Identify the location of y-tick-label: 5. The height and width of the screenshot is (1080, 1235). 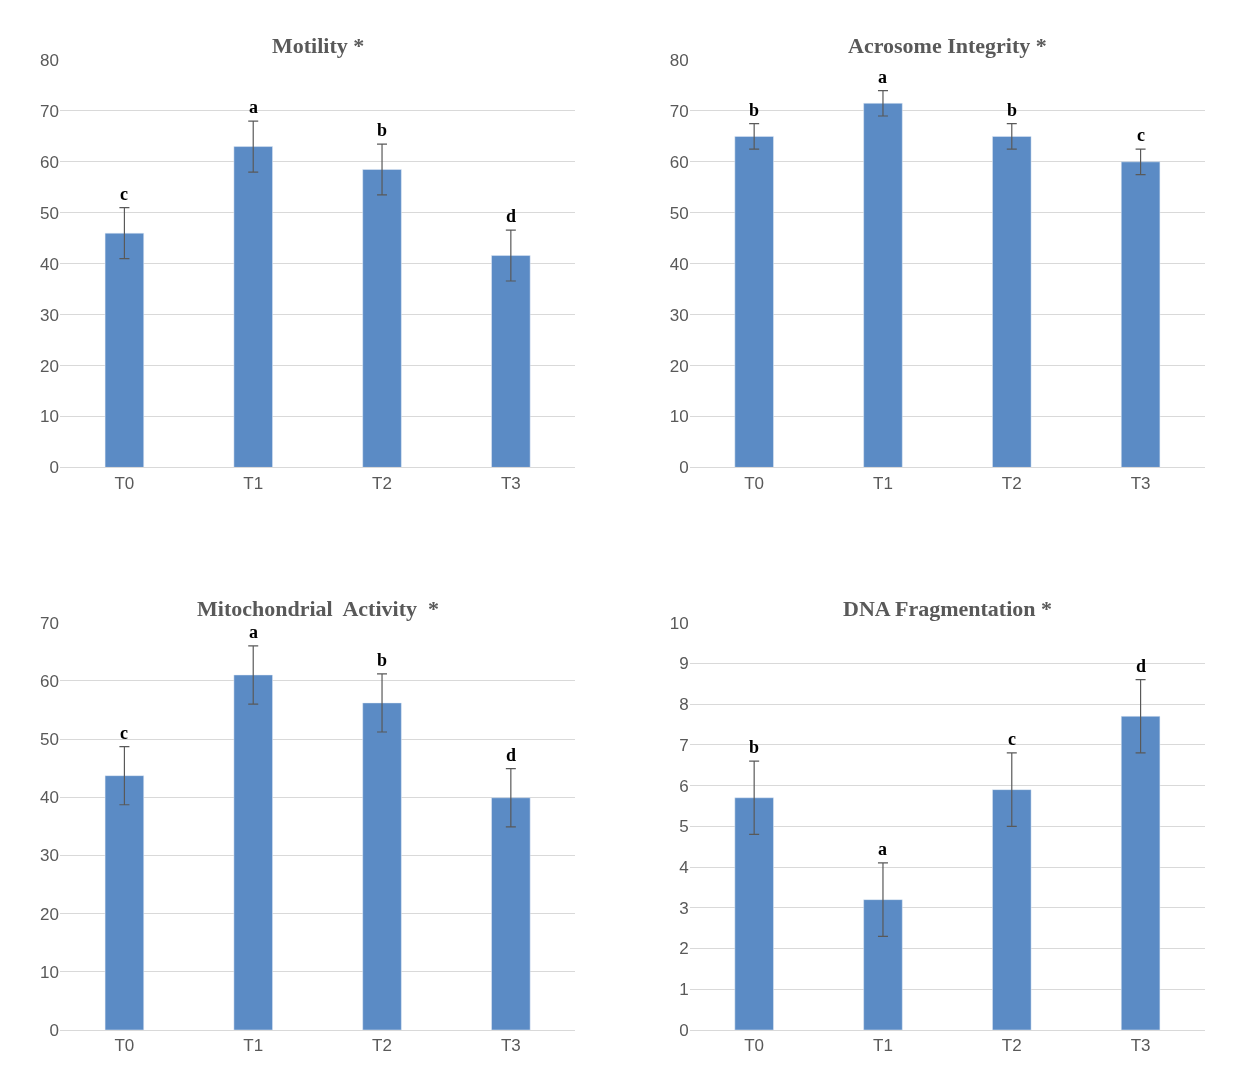
(684, 827).